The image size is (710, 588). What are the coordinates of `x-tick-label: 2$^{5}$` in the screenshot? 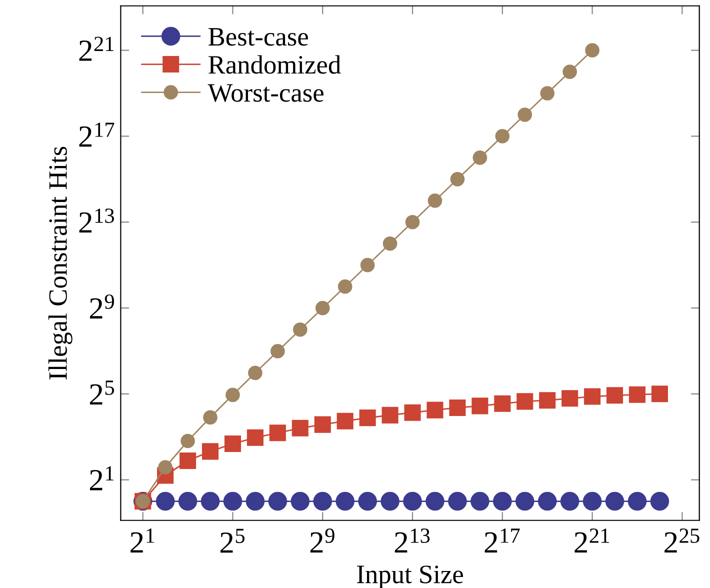 It's located at (232, 540).